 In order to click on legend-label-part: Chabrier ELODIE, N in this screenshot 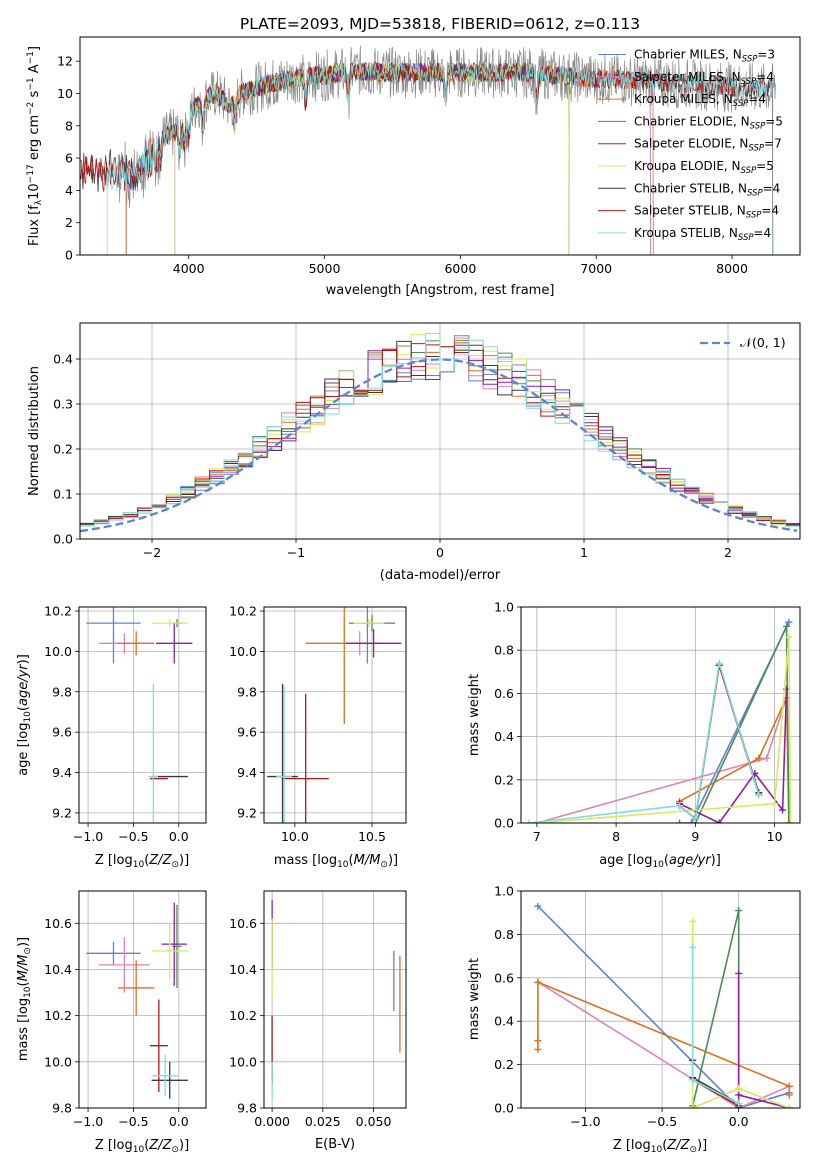, I will do `click(692, 121)`.